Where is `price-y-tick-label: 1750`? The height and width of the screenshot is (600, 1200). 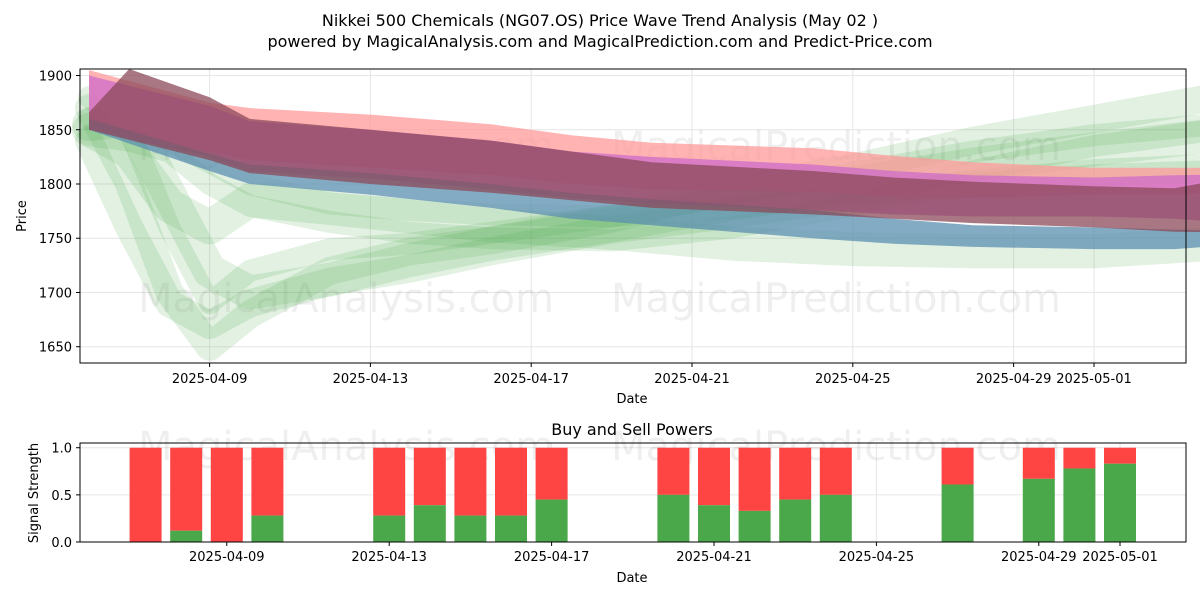 price-y-tick-label: 1750 is located at coordinates (55, 239).